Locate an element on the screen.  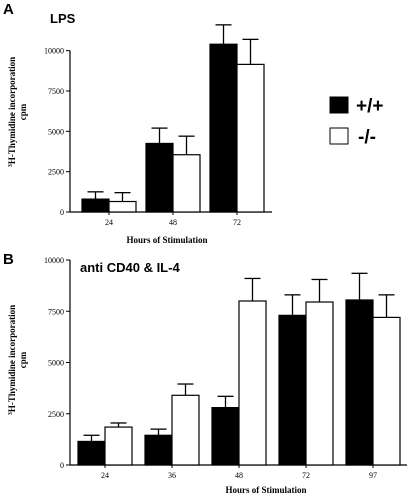
legend-swatch-knockout is located at coordinates (339, 136).